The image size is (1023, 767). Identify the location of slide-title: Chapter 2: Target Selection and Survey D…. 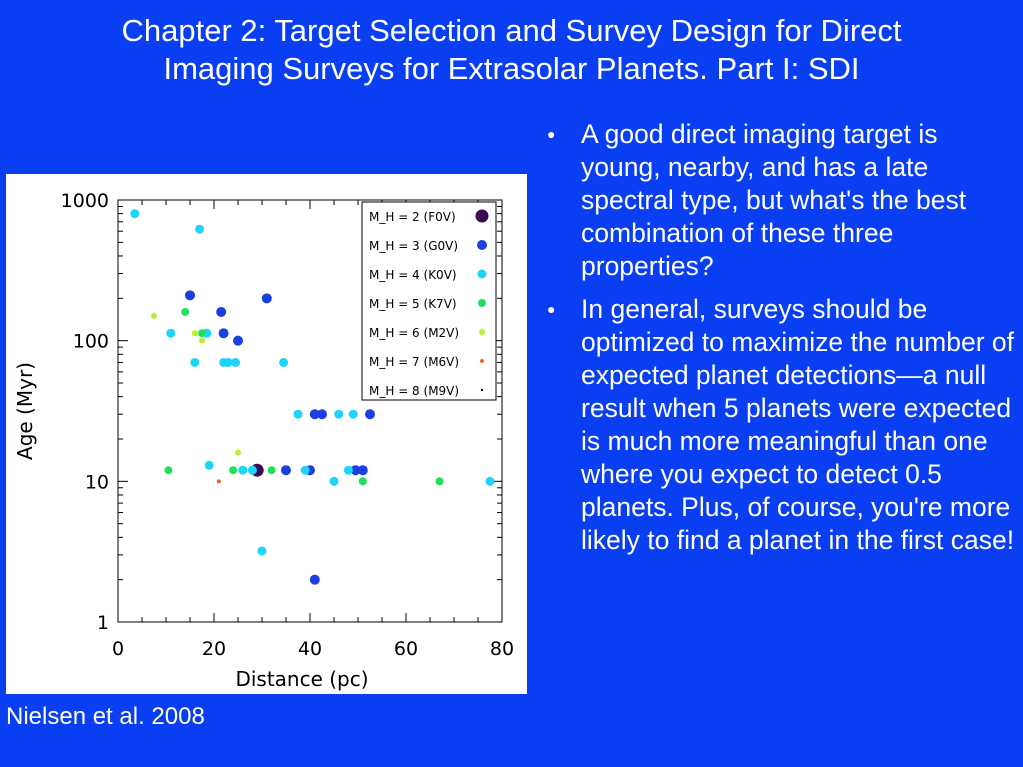
(511, 50).